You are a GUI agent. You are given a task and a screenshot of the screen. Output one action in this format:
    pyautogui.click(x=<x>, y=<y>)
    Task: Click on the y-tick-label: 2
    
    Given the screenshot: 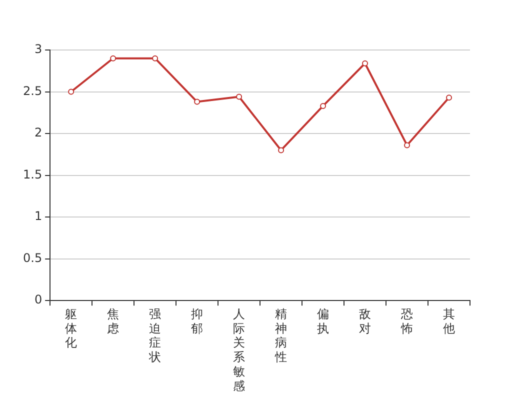 What is the action you would take?
    pyautogui.click(x=38, y=133)
    